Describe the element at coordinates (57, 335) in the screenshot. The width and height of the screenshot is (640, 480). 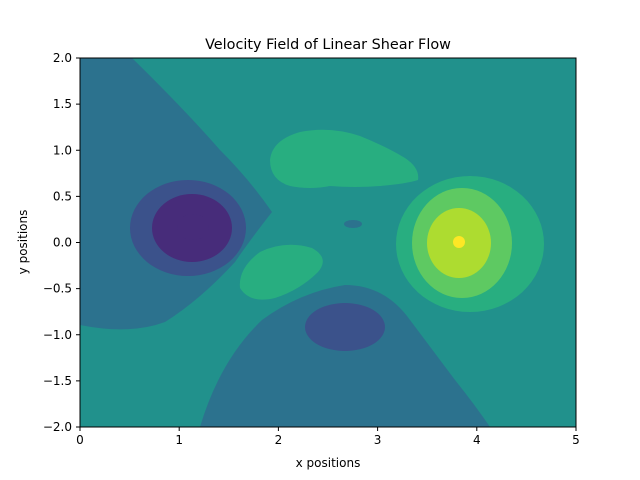
I see `y-tick-label: −1.0` at that location.